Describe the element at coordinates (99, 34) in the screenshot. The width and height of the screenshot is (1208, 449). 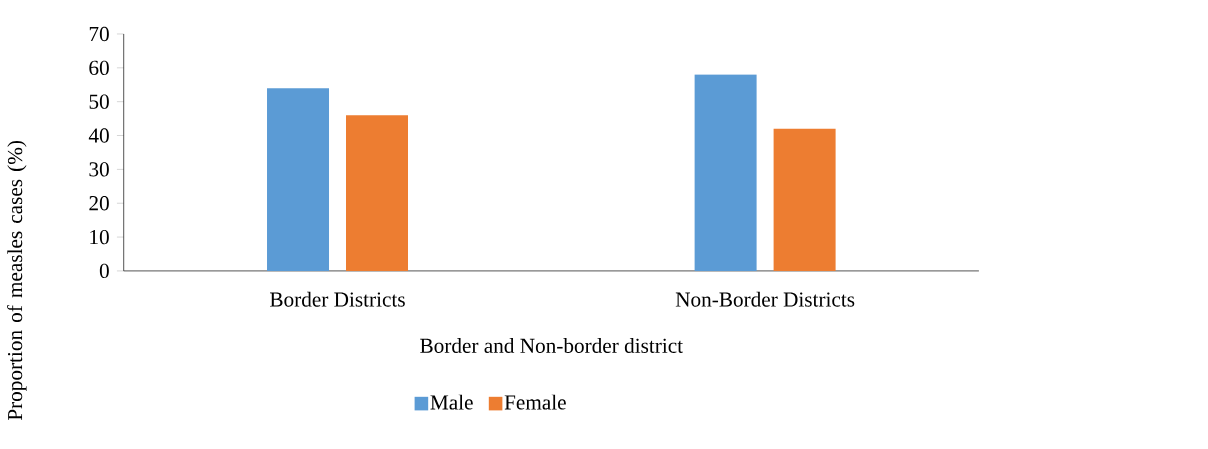
I see `y-tick-label: 70` at that location.